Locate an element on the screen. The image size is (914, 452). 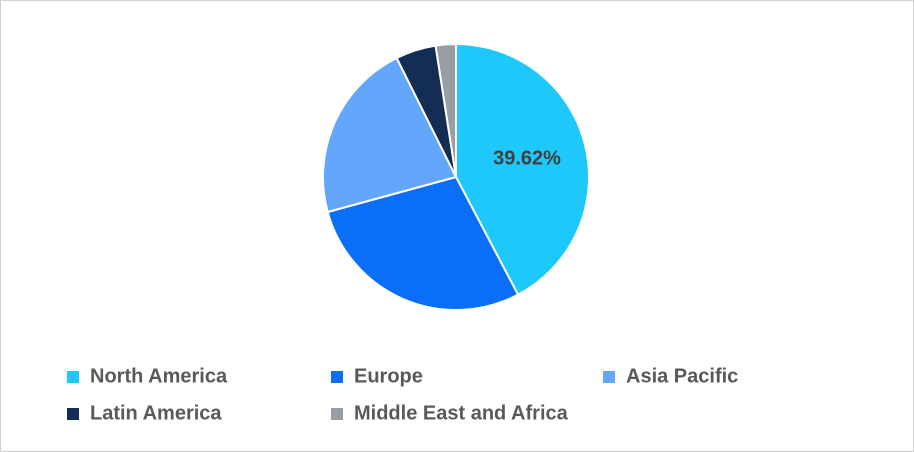
data-label: 39.62% is located at coordinates (527, 159).